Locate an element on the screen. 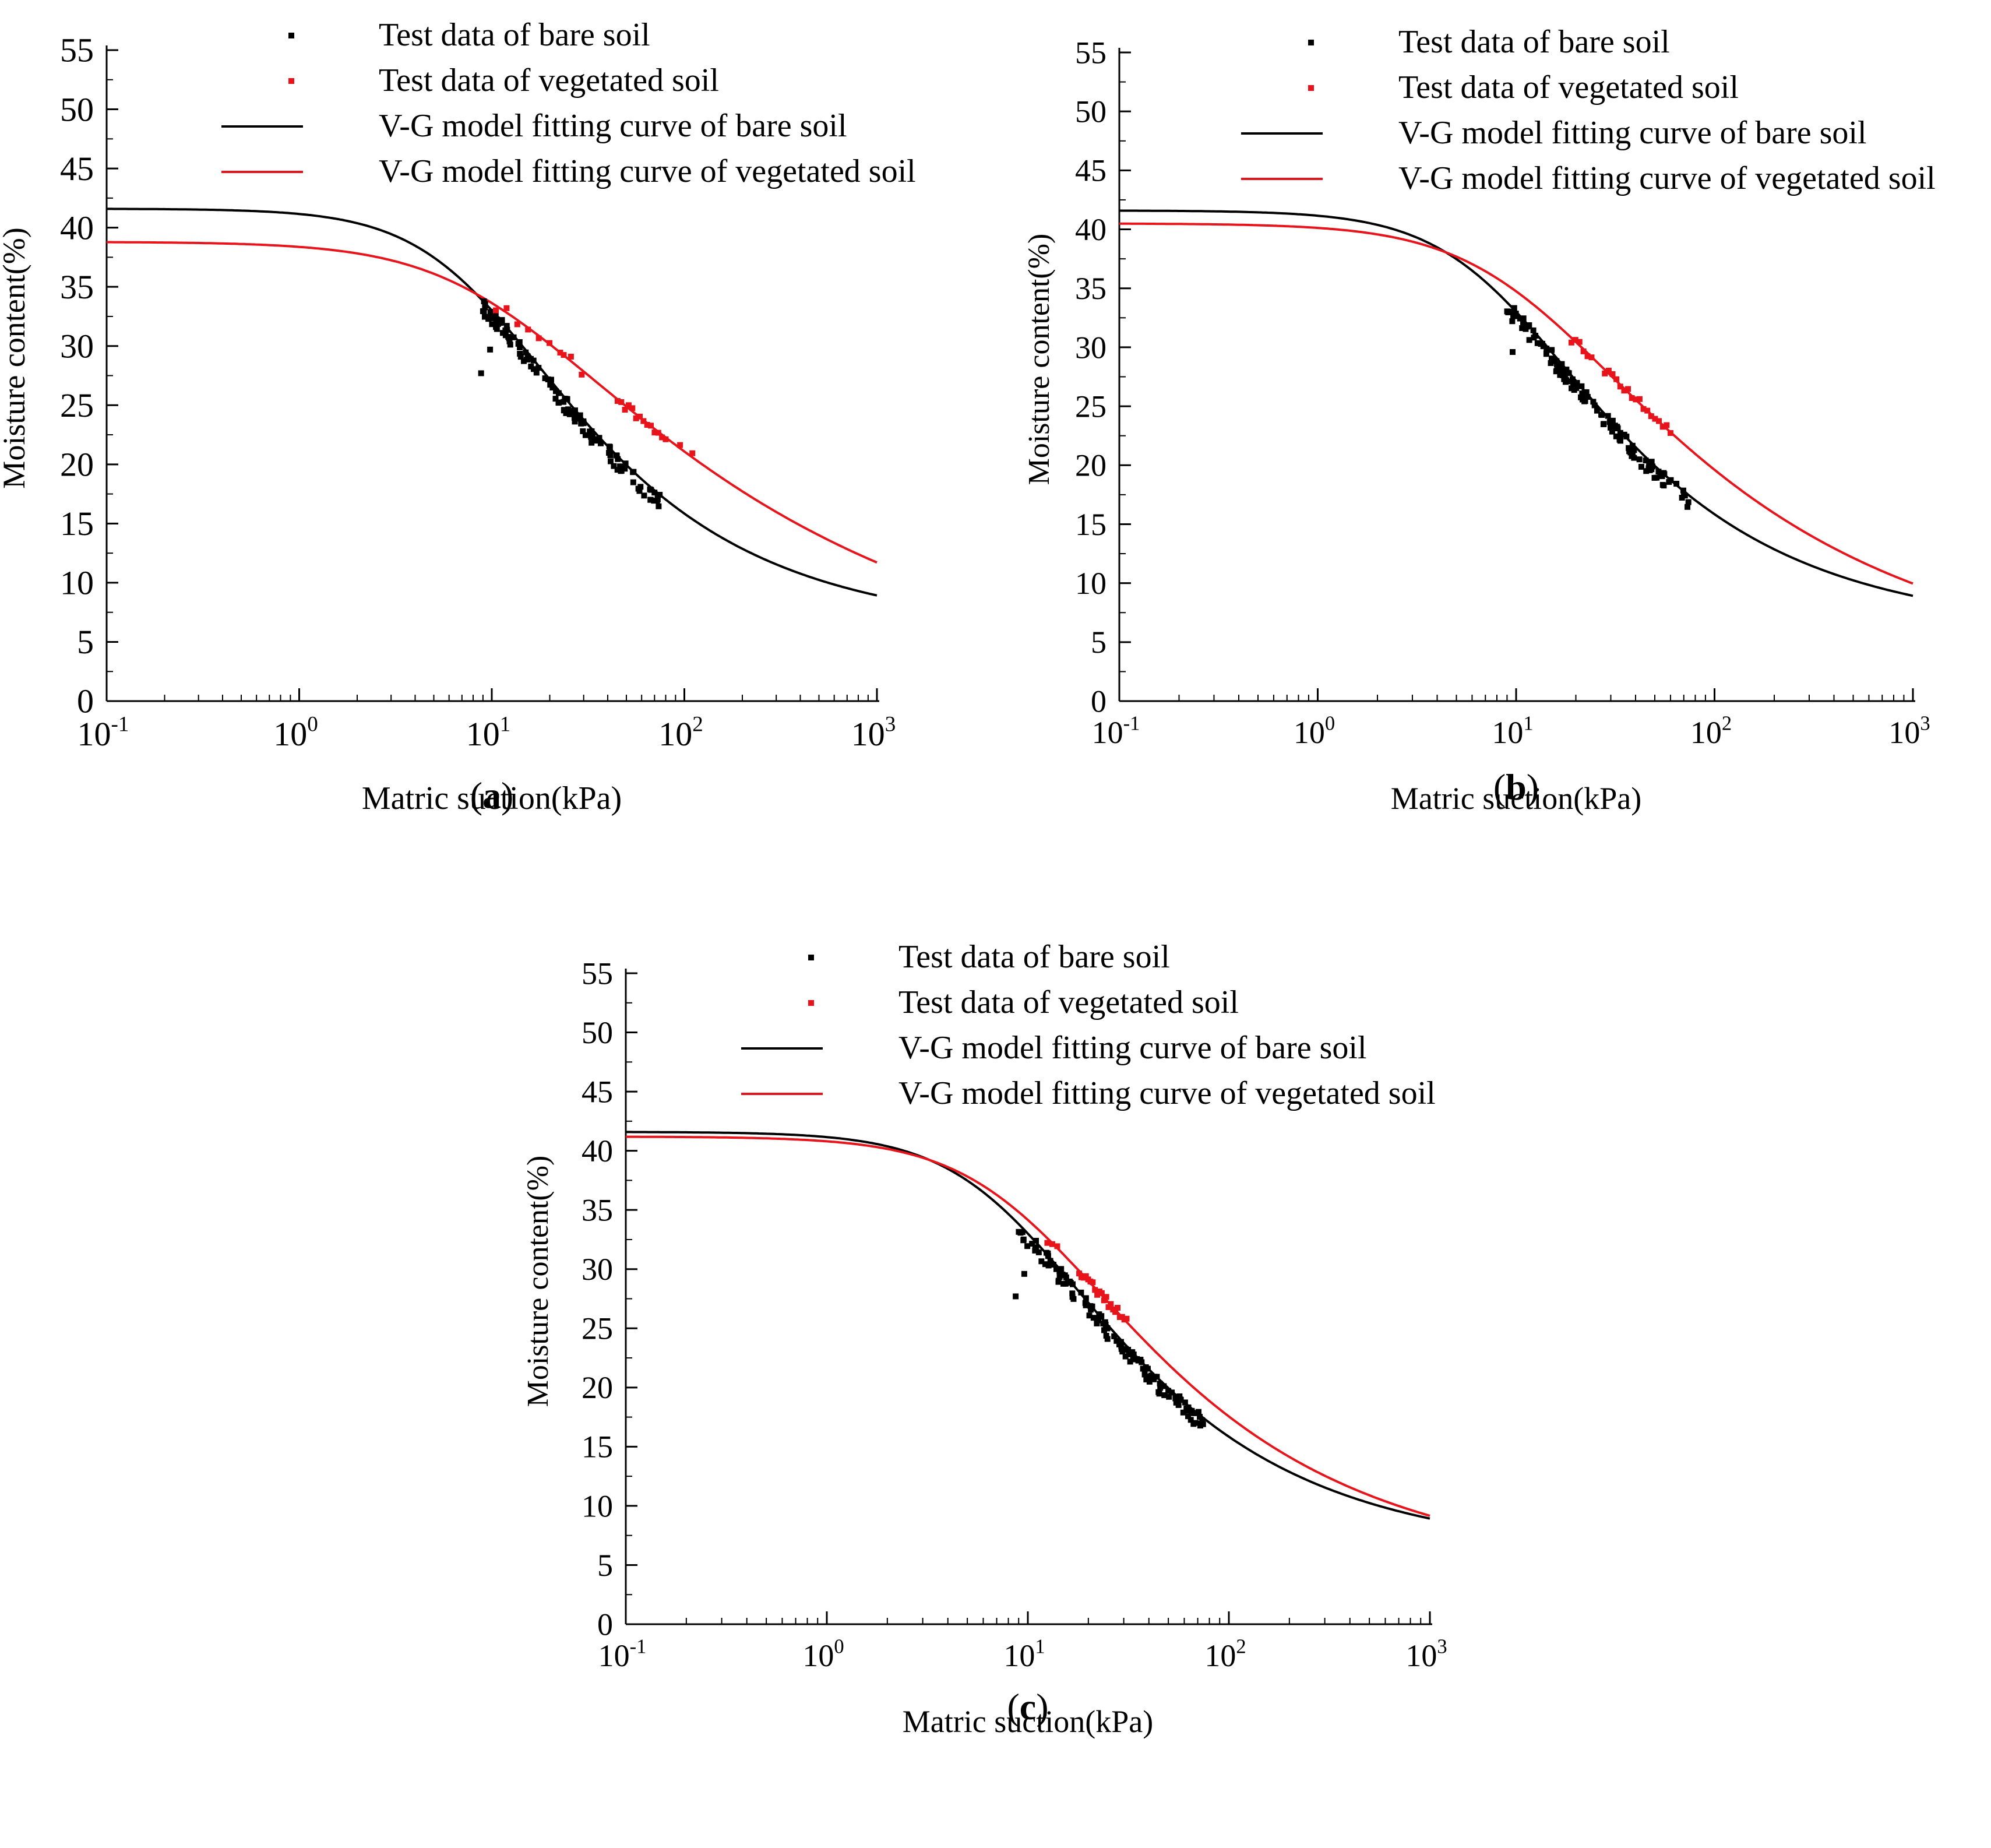  legend-label: Test data of vegetated soil is located at coordinates (1068, 1002).